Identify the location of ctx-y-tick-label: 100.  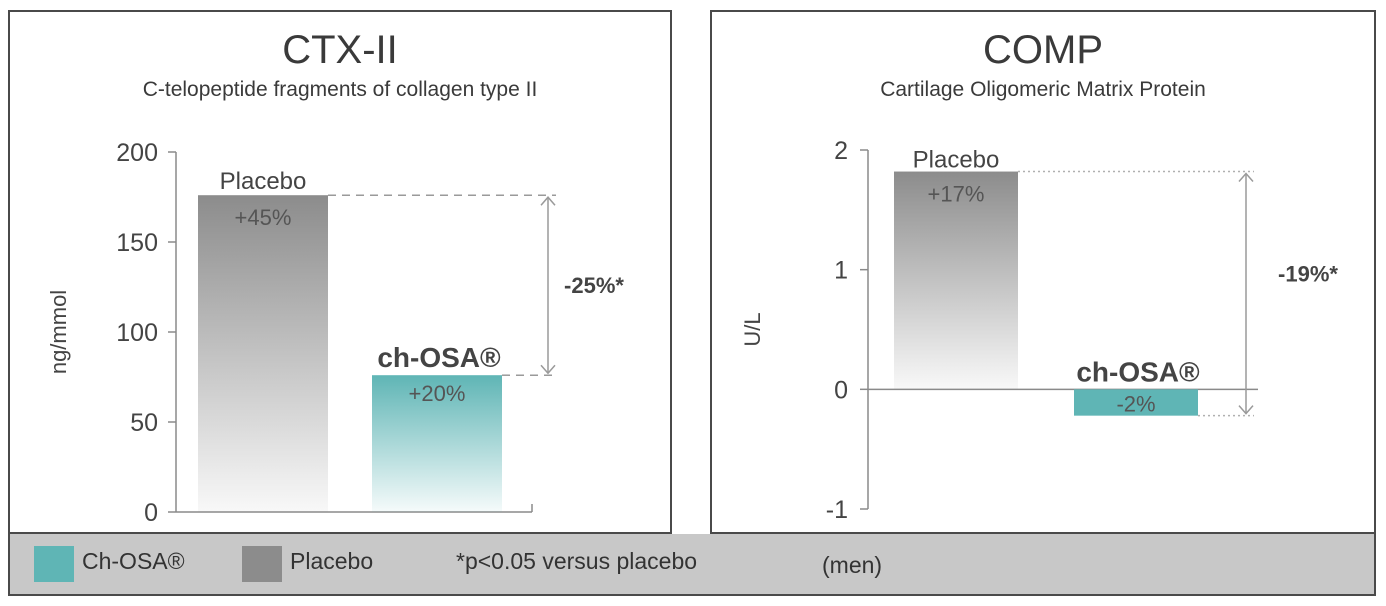
(137, 333).